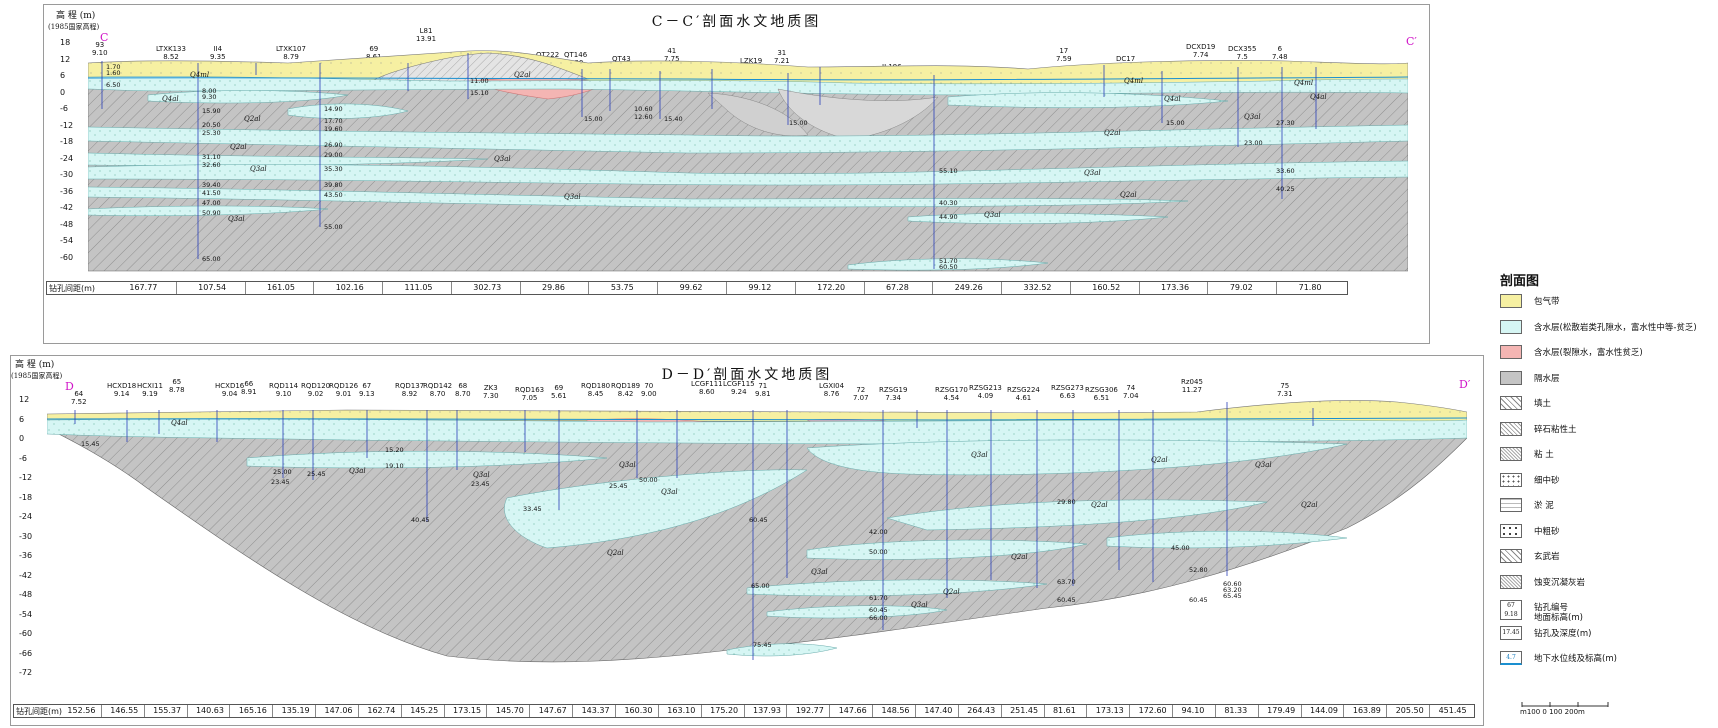 The width and height of the screenshot is (1718, 728). I want to click on borehole-spacing-value: 99.12, so click(760, 287).